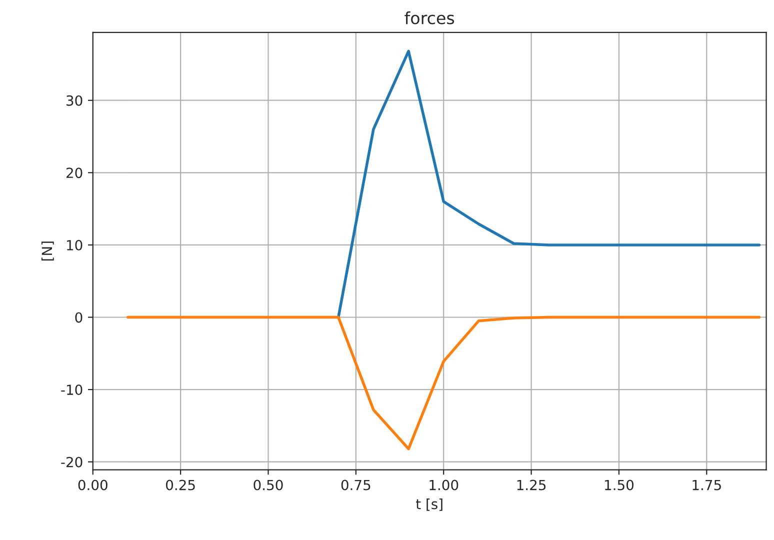  Describe the element at coordinates (47, 251) in the screenshot. I see `y-axis-title: [N]` at that location.